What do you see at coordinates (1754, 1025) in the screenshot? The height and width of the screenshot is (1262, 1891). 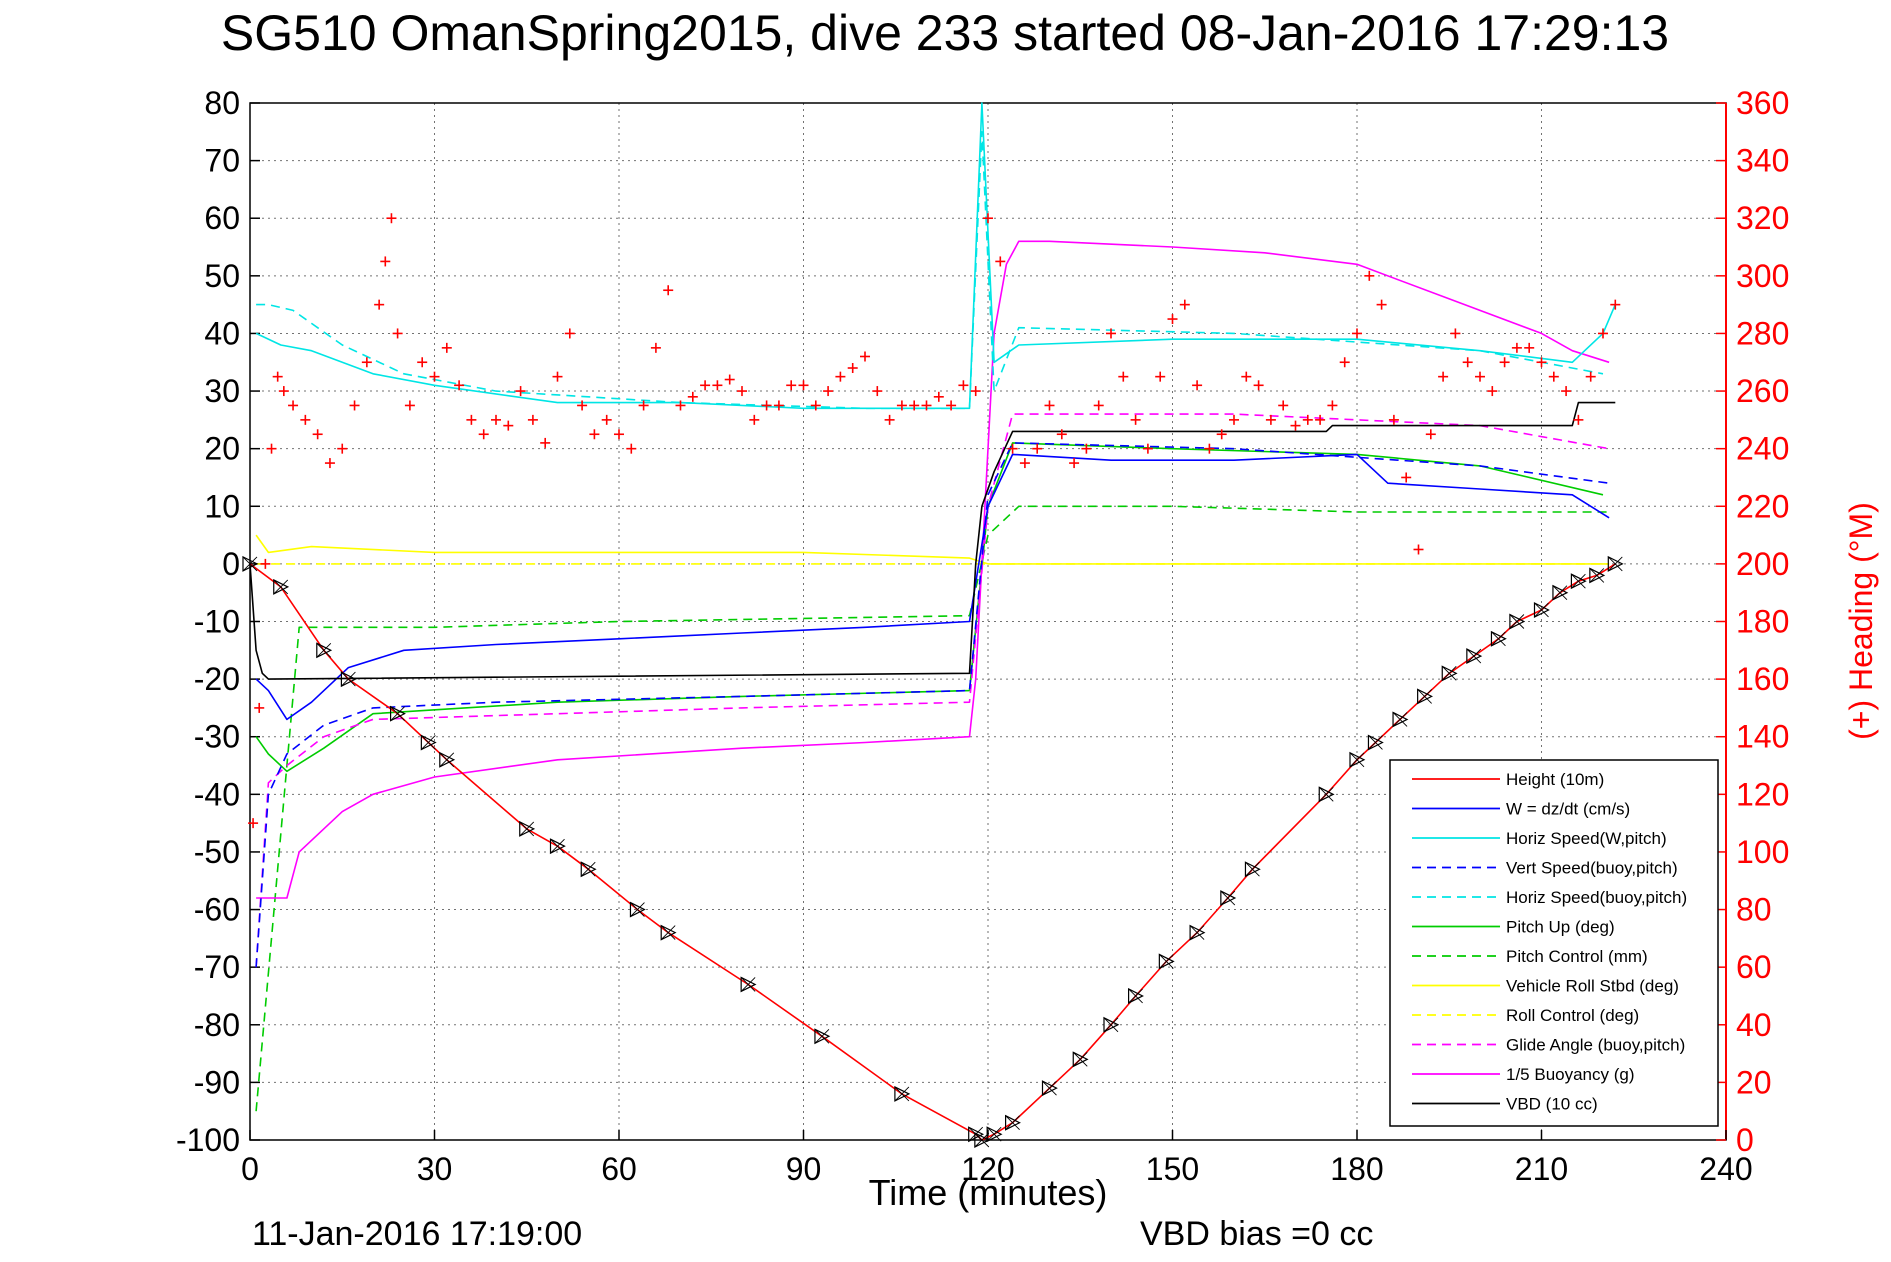 I see `y2-tick-label: 40` at bounding box center [1754, 1025].